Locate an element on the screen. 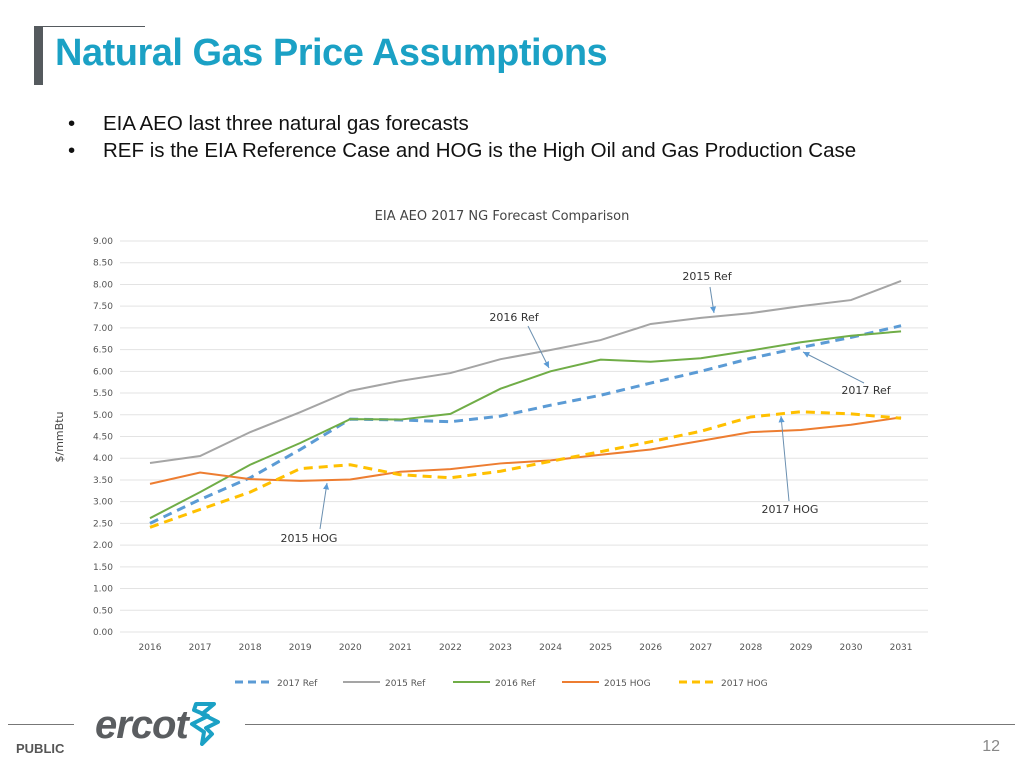 The width and height of the screenshot is (1024, 768). series-line-2015-hog is located at coordinates (525, 450).